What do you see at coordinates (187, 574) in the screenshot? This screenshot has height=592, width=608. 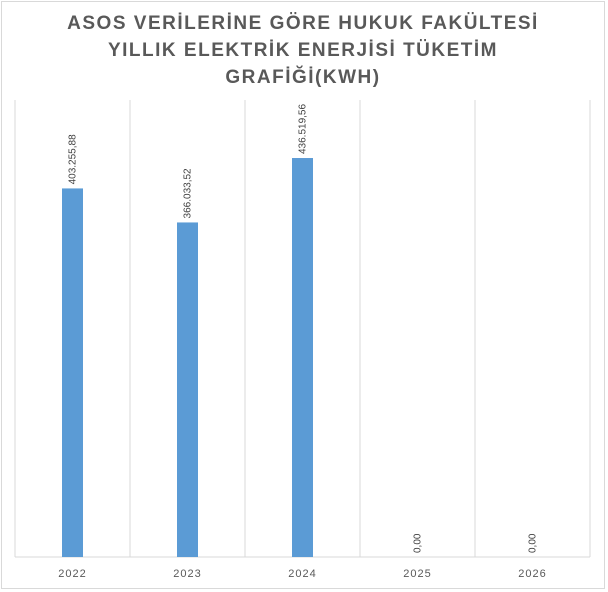 I see `x-tick-2023: 2023` at bounding box center [187, 574].